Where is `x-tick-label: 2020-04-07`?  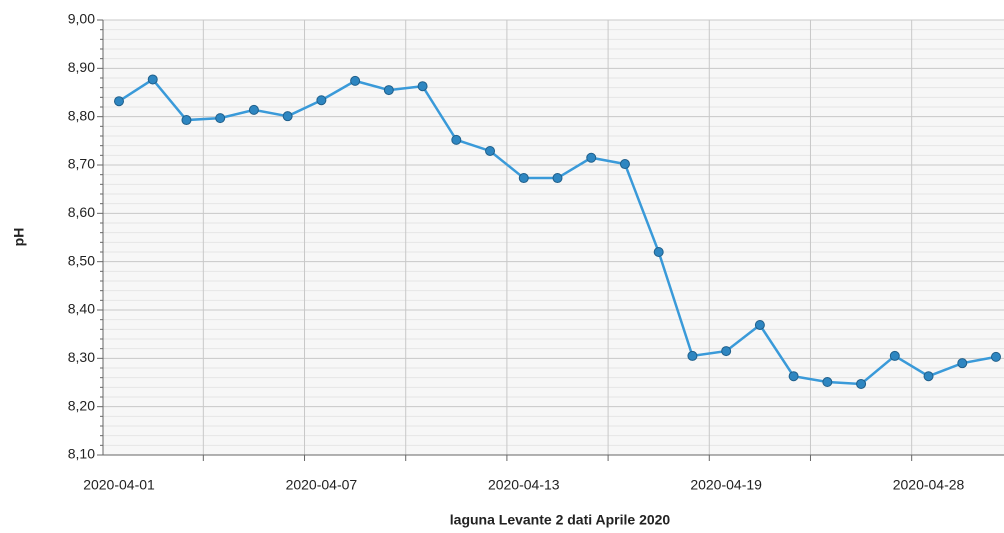
x-tick-label: 2020-04-07 is located at coordinates (322, 485).